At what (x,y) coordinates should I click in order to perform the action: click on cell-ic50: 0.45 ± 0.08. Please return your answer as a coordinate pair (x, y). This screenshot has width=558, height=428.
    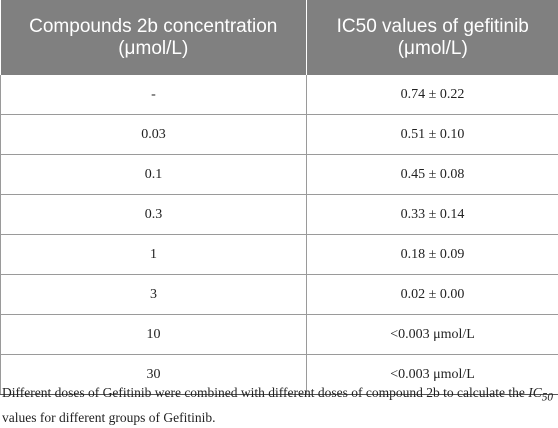
    Looking at the image, I should click on (432, 175).